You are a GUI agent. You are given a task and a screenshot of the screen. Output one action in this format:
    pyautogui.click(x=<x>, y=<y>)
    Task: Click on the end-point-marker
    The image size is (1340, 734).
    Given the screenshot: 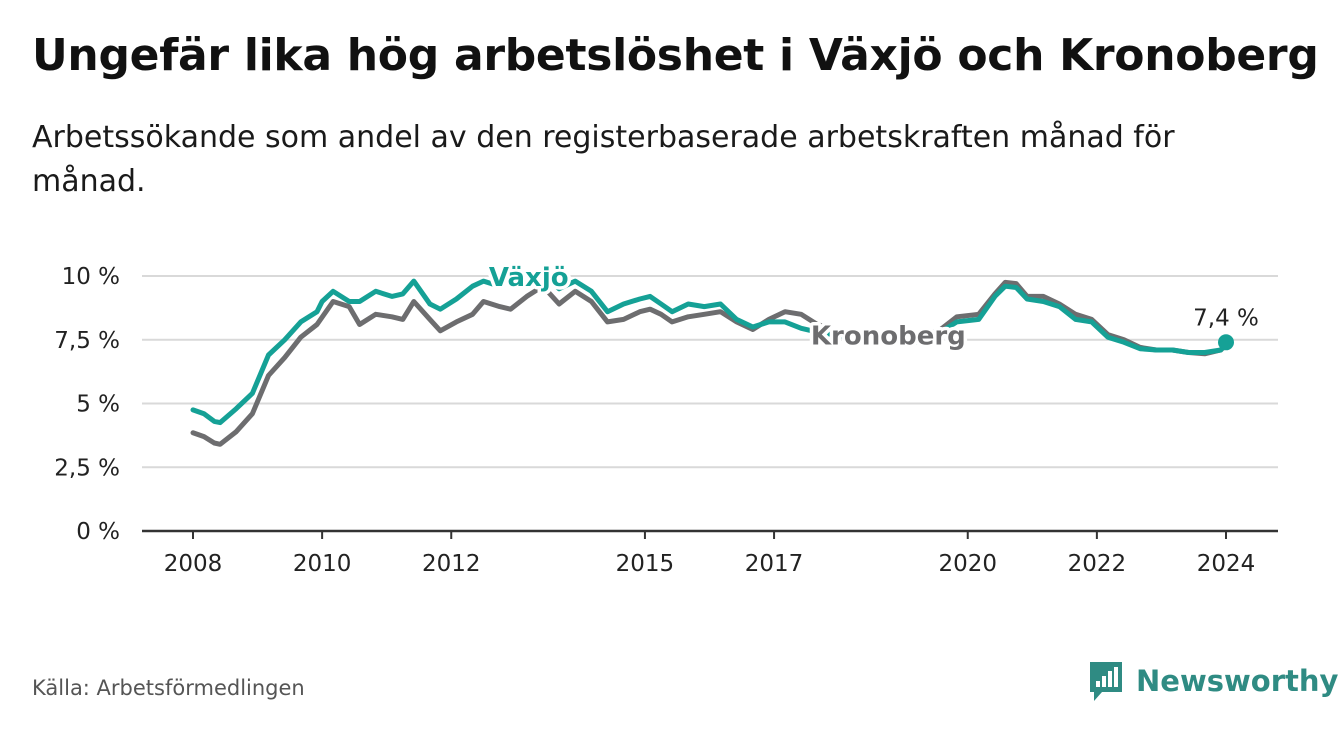 What is the action you would take?
    pyautogui.click(x=1226, y=342)
    